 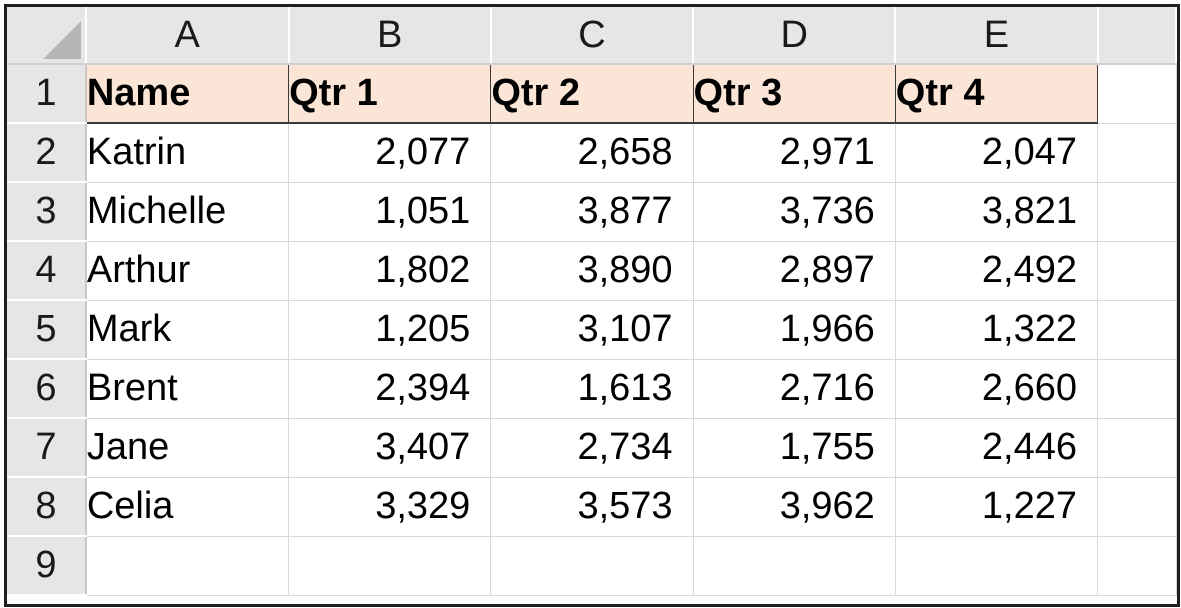 What do you see at coordinates (187, 389) in the screenshot?
I see `cell-a6: Brent` at bounding box center [187, 389].